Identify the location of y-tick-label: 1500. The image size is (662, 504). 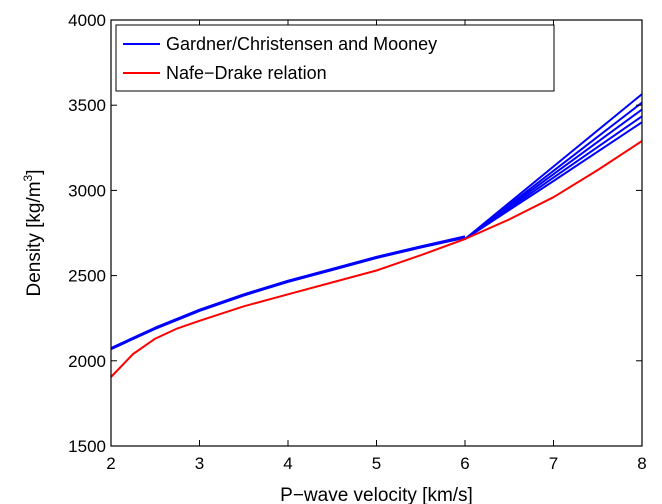
(87, 446).